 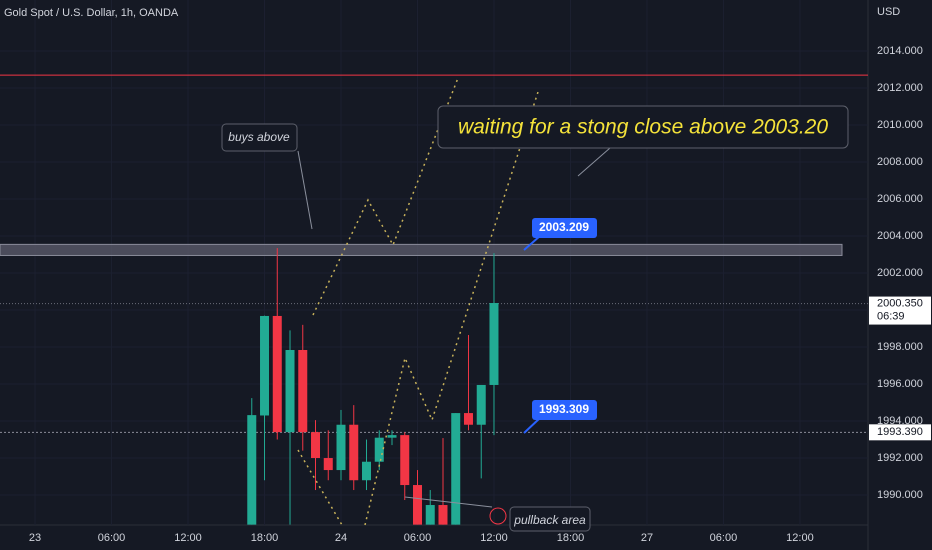 What do you see at coordinates (91, 13) in the screenshot?
I see `chart-title: Gold Spot / U.S. Dollar, 1h, OANDA` at bounding box center [91, 13].